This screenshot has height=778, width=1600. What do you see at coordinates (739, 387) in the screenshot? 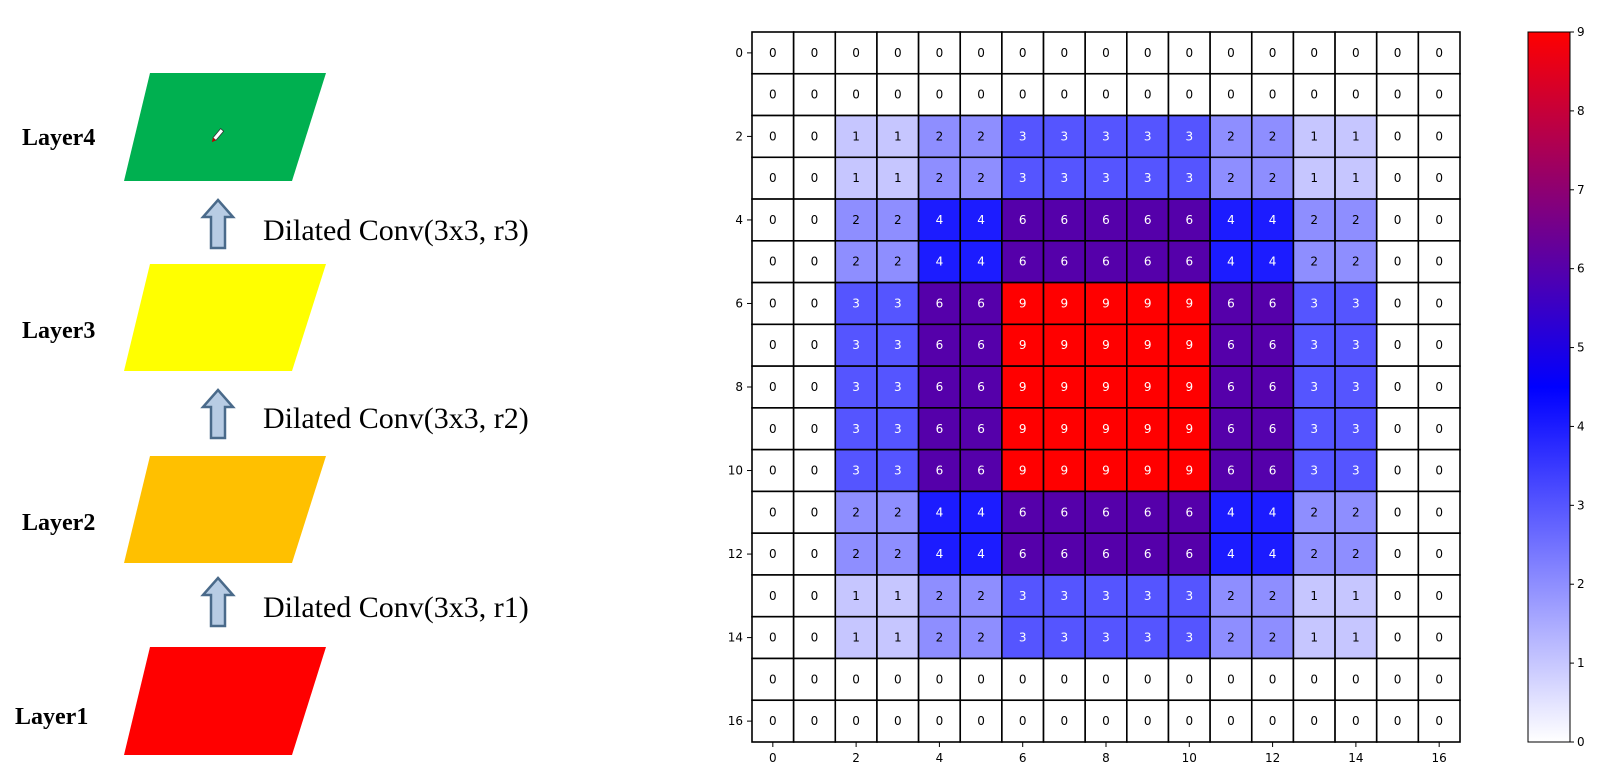
I see `y-tick-label: 8` at bounding box center [739, 387].